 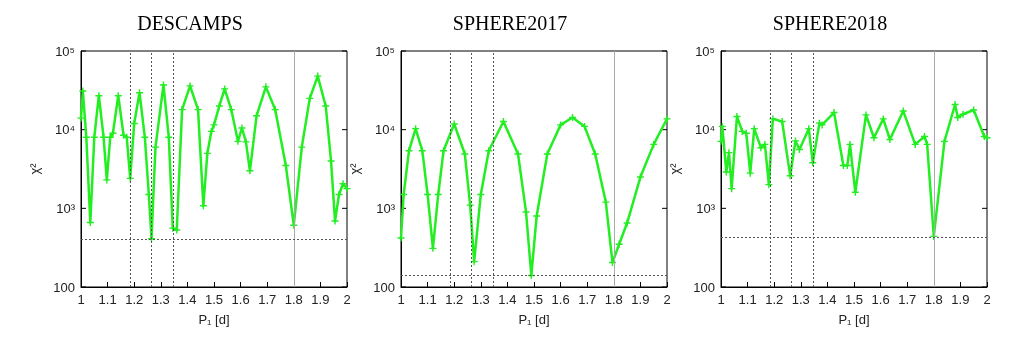 I want to click on chart-title: SPHERE2017, so click(x=510, y=23).